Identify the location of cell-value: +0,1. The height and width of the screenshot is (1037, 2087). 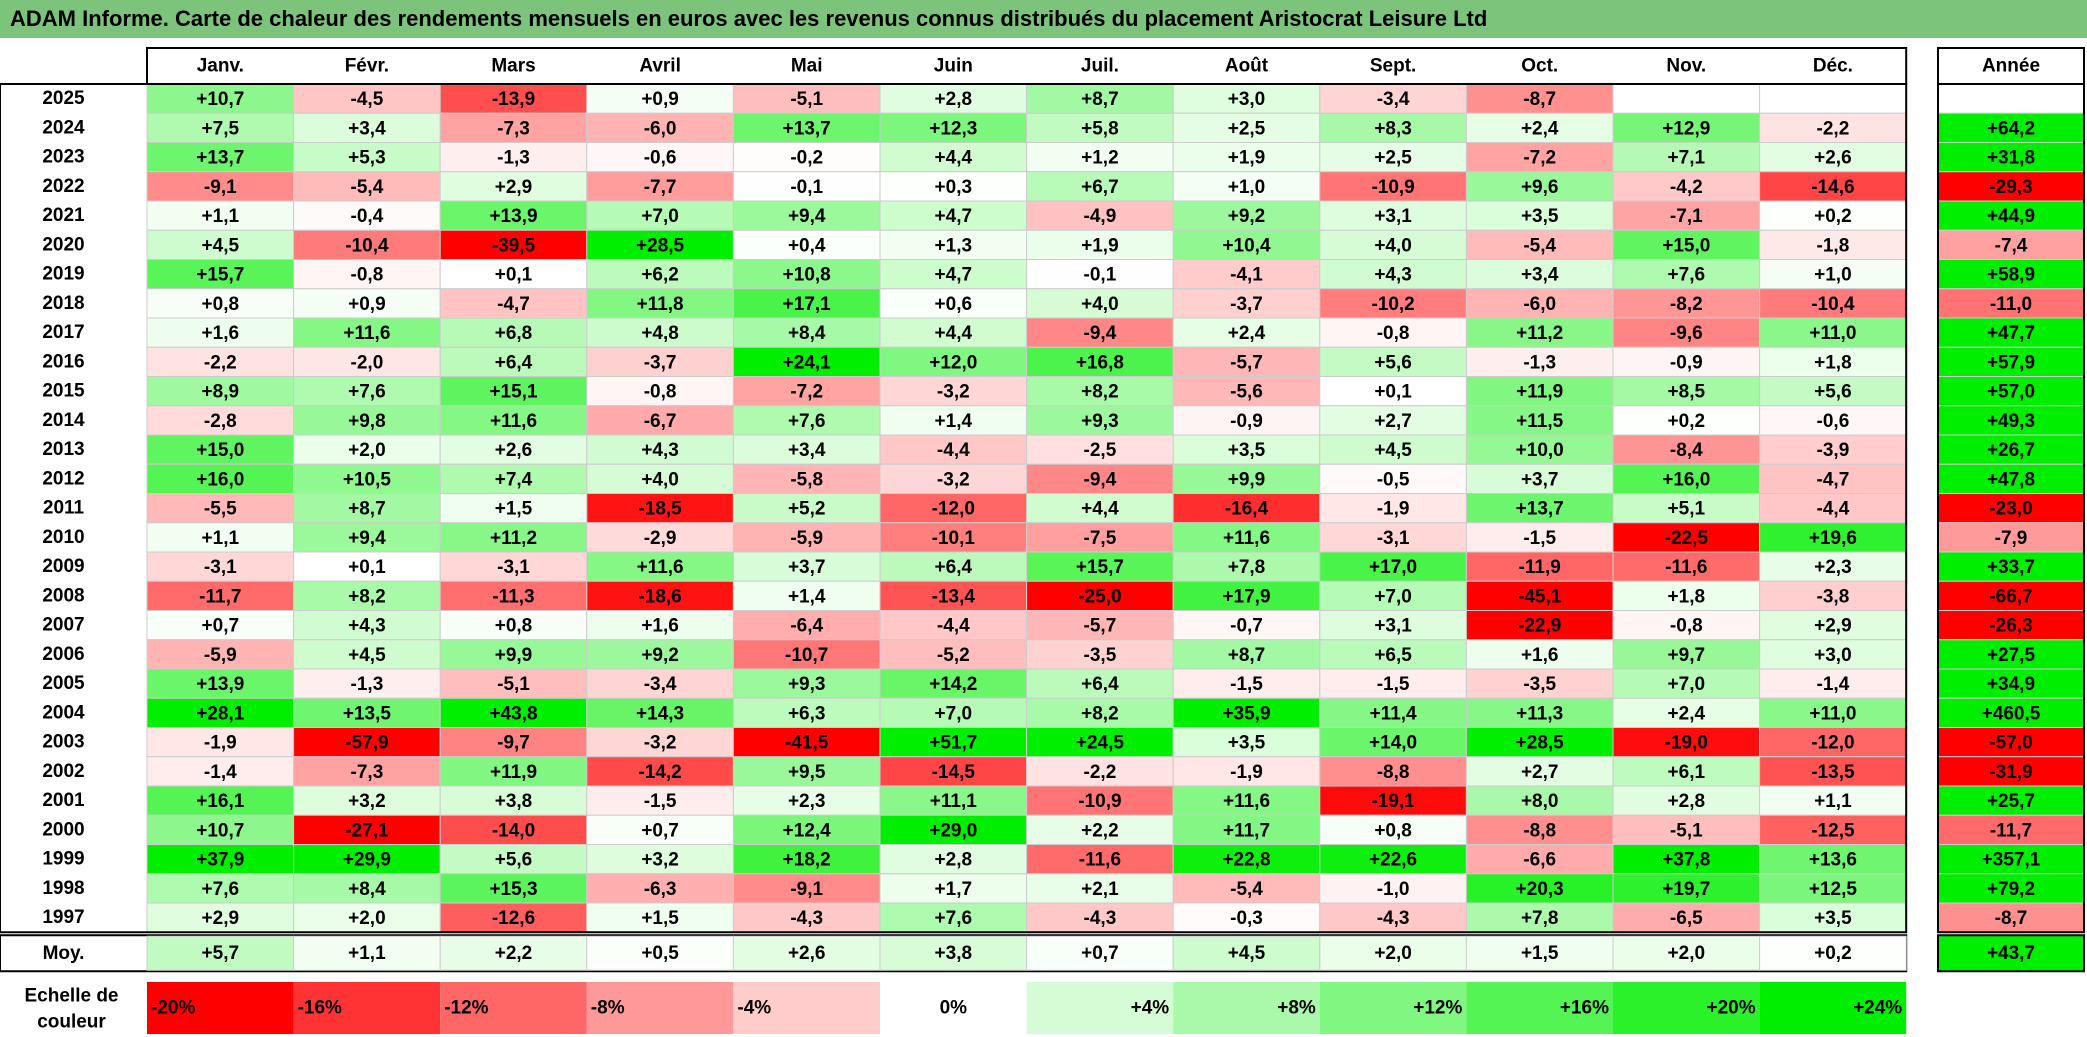
(367, 567).